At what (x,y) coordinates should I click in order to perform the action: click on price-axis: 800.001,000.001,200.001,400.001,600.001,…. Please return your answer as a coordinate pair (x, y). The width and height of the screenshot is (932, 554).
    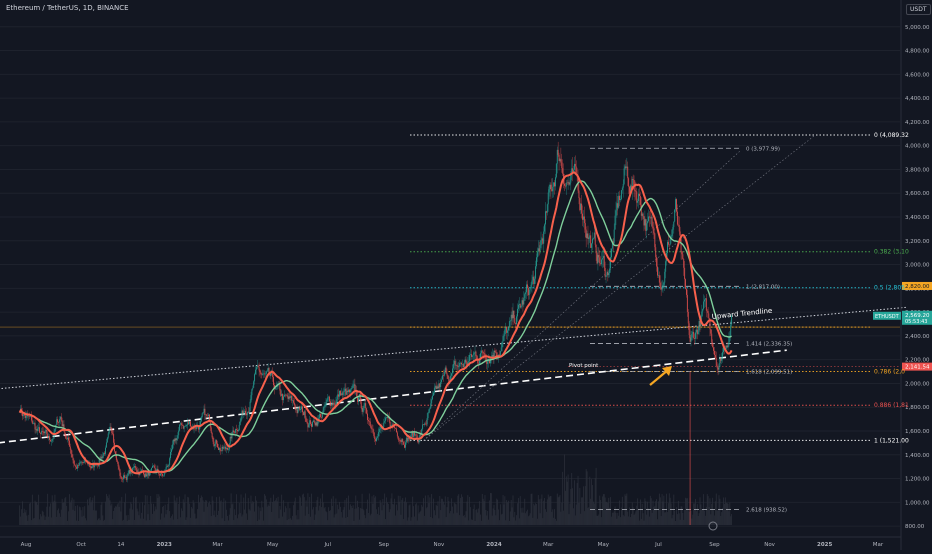
    Looking at the image, I should click on (902, 275).